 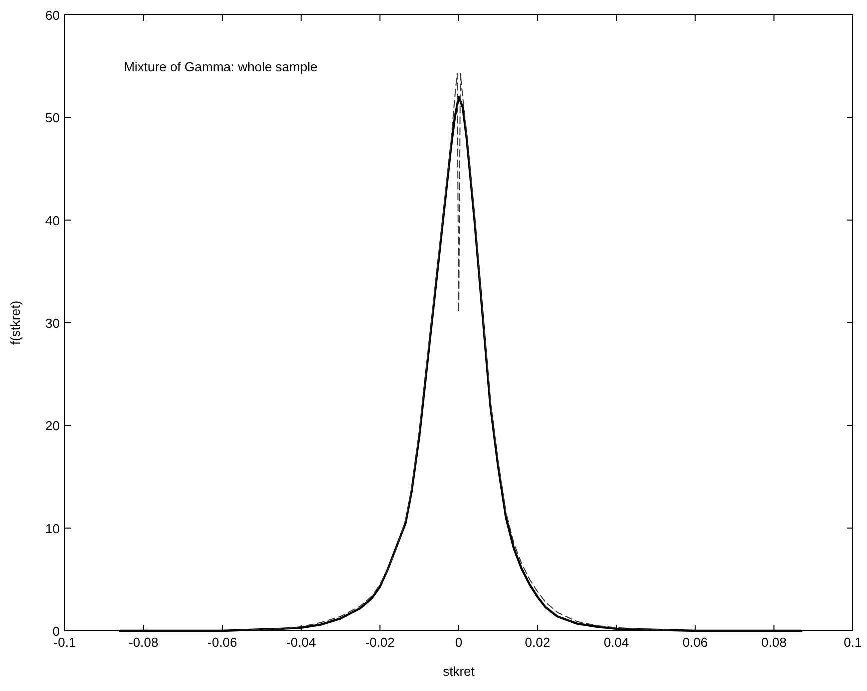 What do you see at coordinates (380, 642) in the screenshot?
I see `x-tick-label: -0.02` at bounding box center [380, 642].